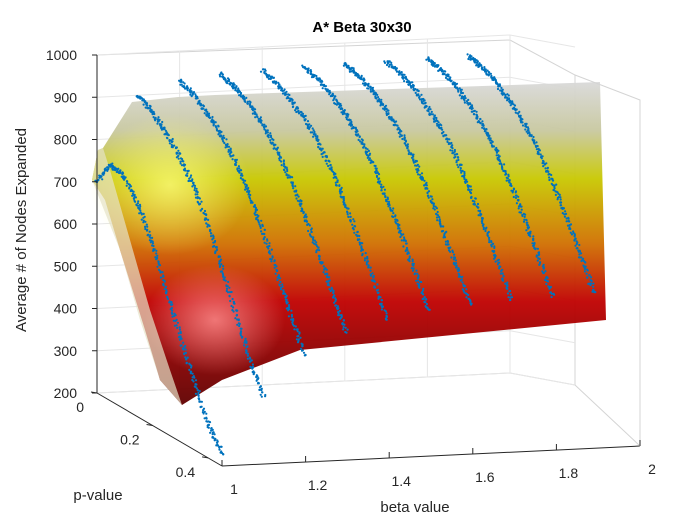  I want to click on x-tick-label: 2, so click(652, 469).